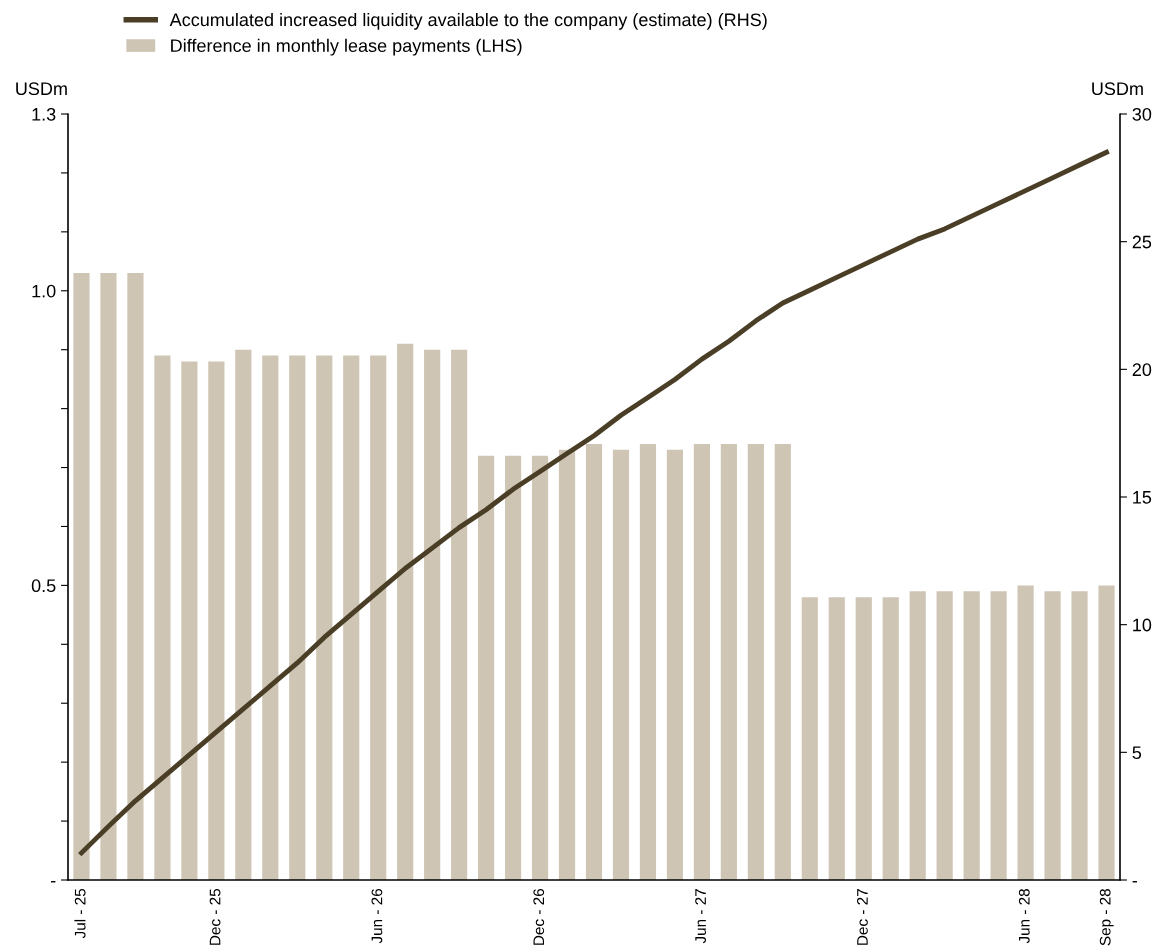 The image size is (1167, 951). I want to click on x-tick-label: Jun - 27, so click(700, 916).